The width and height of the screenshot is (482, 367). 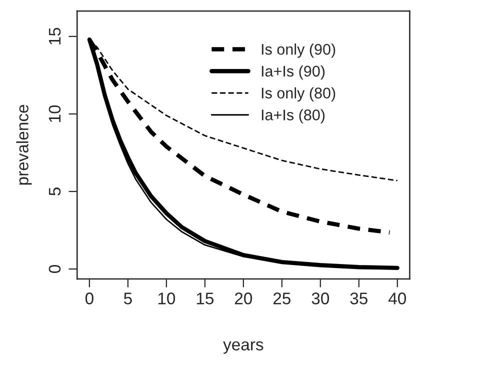 I want to click on legend-label: Ia+Is (90), so click(x=293, y=72).